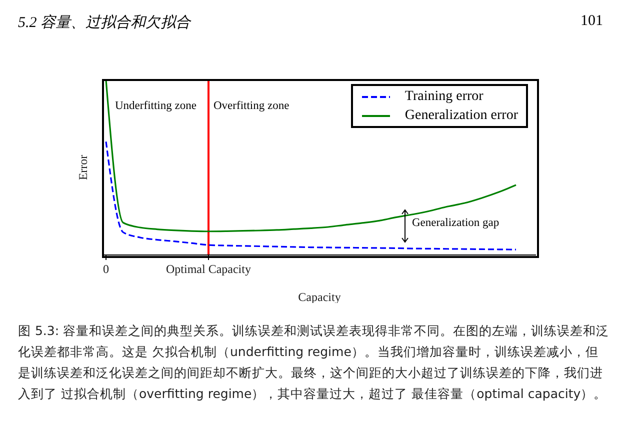  What do you see at coordinates (456, 223) in the screenshot?
I see `annotation: Generalization gap` at bounding box center [456, 223].